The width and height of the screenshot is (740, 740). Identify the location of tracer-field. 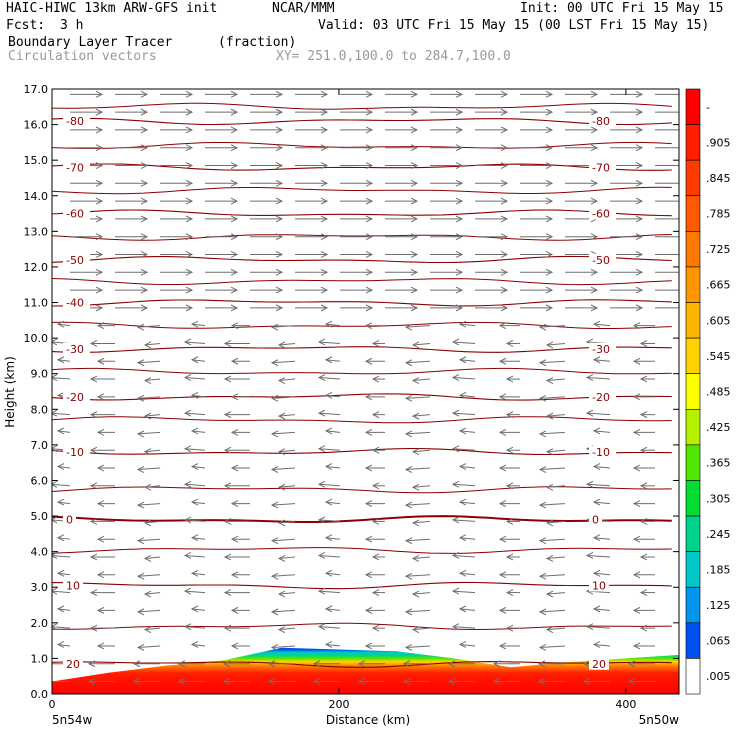
(365, 670).